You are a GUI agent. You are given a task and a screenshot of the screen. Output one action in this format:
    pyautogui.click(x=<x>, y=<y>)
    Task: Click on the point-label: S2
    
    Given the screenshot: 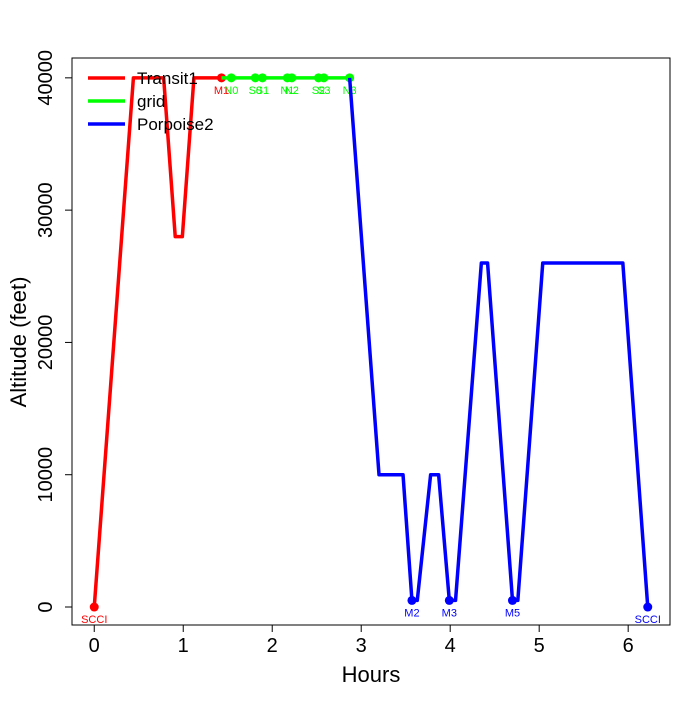 What is the action you would take?
    pyautogui.click(x=318, y=91)
    